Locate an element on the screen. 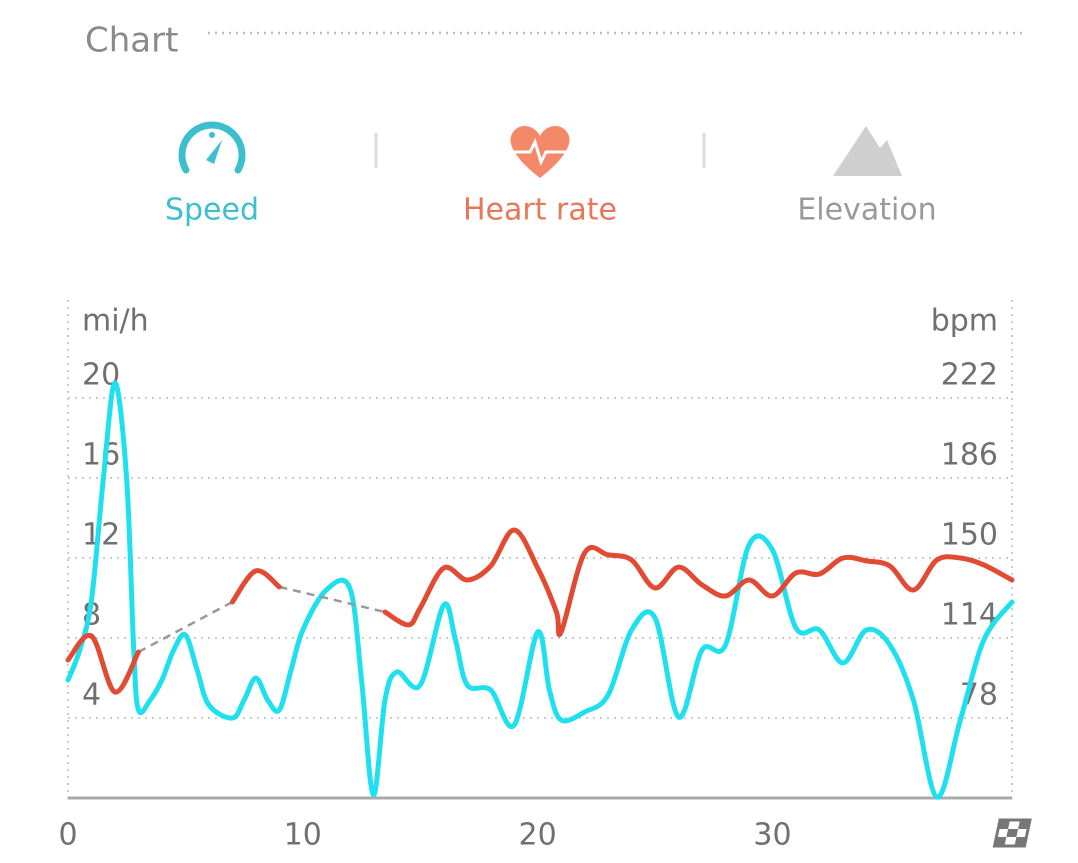 The width and height of the screenshot is (1078, 863). tab-label: Elevation is located at coordinates (866, 210).